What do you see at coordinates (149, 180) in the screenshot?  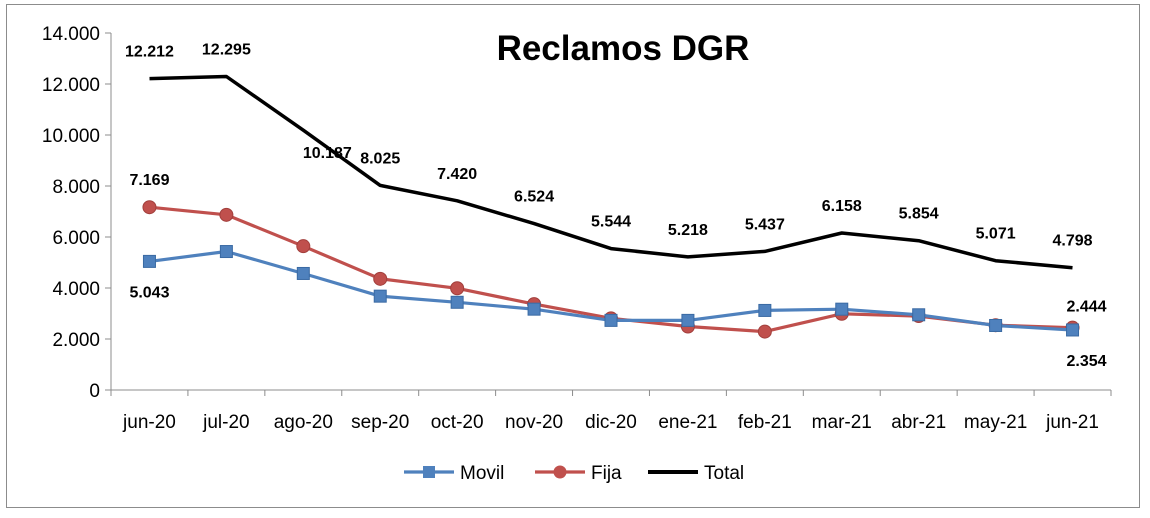 I see `data-label-fija: 7.169` at bounding box center [149, 180].